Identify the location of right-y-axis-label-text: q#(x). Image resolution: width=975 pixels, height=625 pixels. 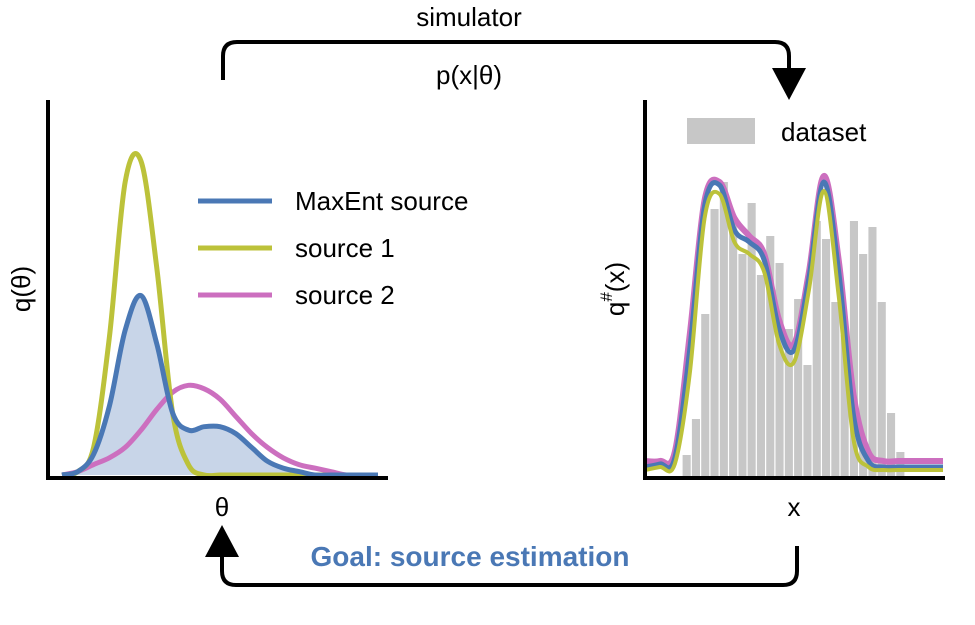
(613, 289).